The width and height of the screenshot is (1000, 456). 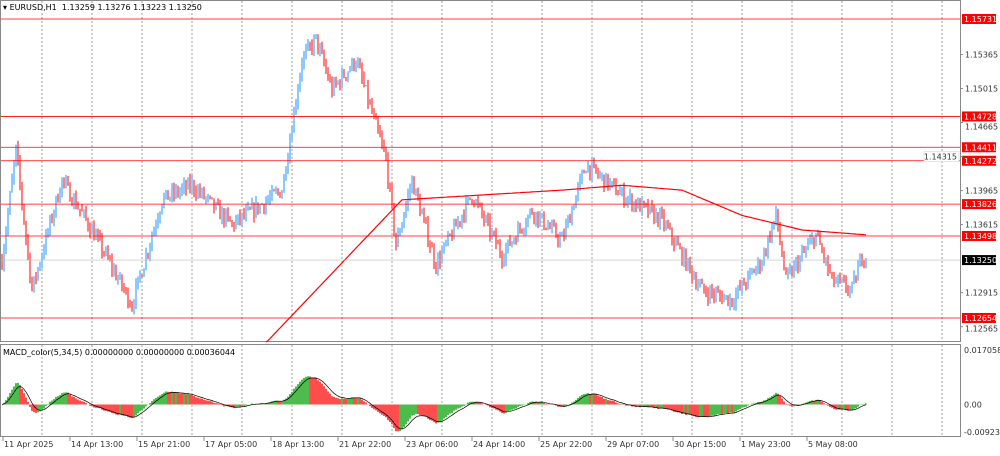 I want to click on price-tick-label: 1.12565, so click(x=981, y=329).